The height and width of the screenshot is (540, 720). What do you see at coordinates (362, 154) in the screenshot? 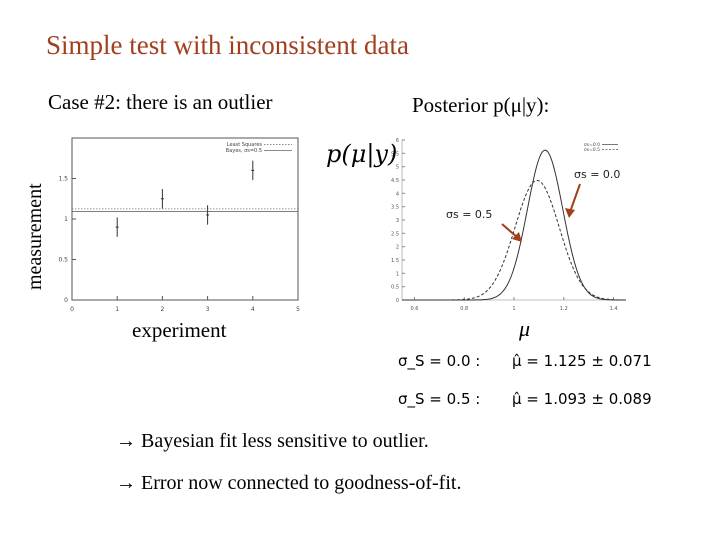
I see `posterior-axis-label: p(μ|y)` at bounding box center [362, 154].